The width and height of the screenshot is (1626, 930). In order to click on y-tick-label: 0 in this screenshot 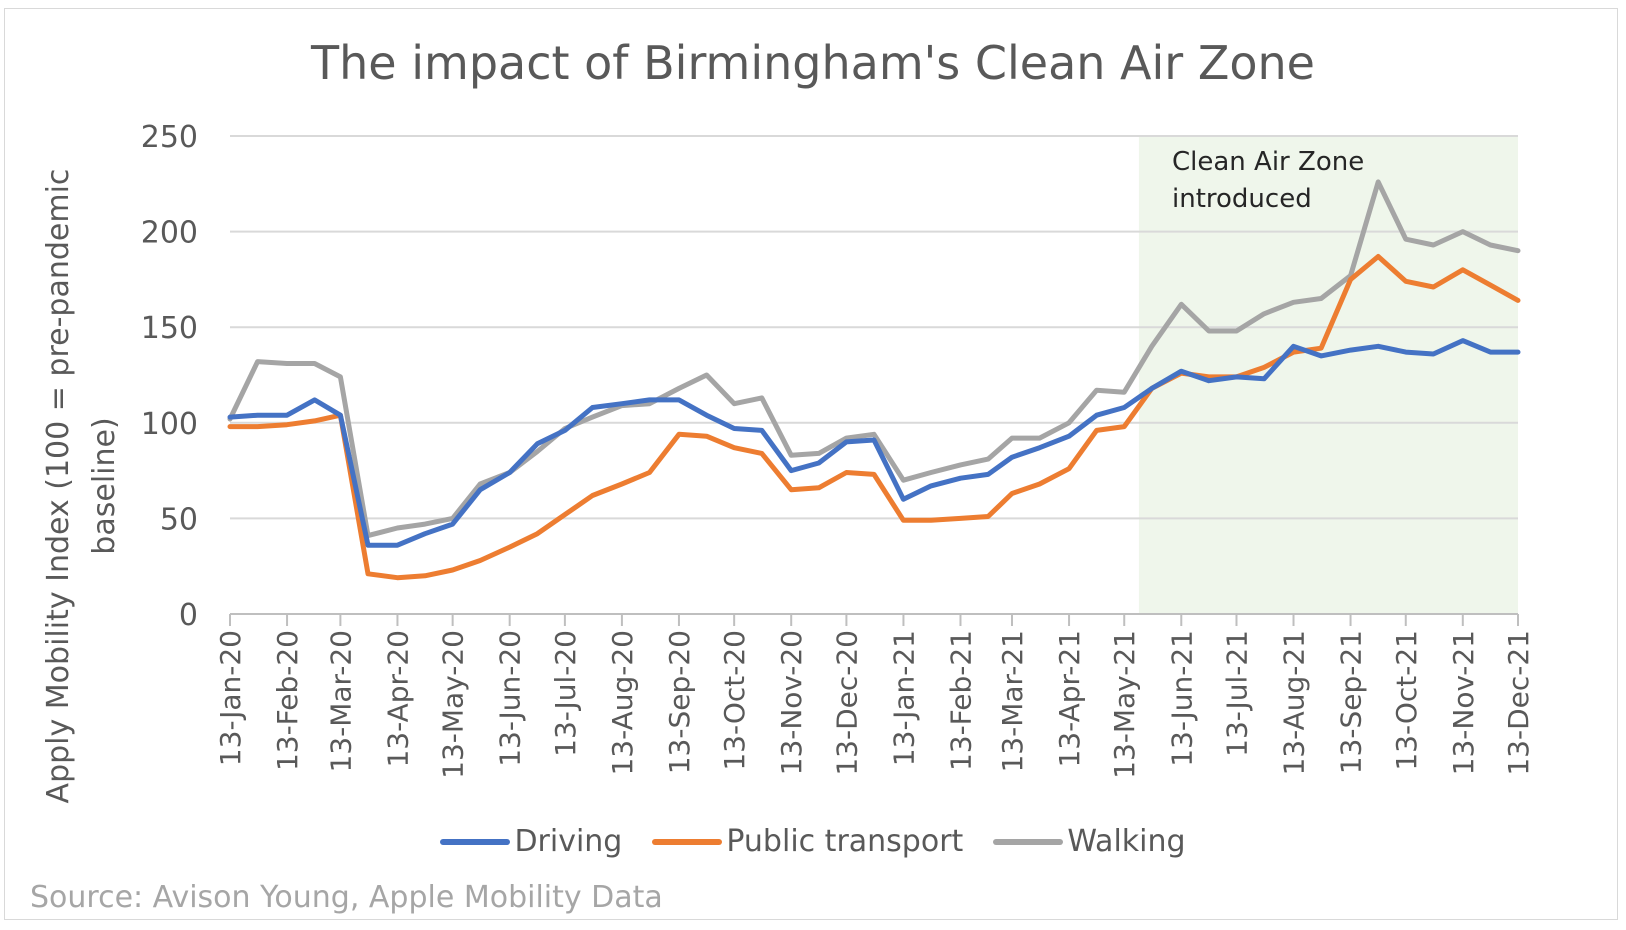, I will do `click(188, 615)`.